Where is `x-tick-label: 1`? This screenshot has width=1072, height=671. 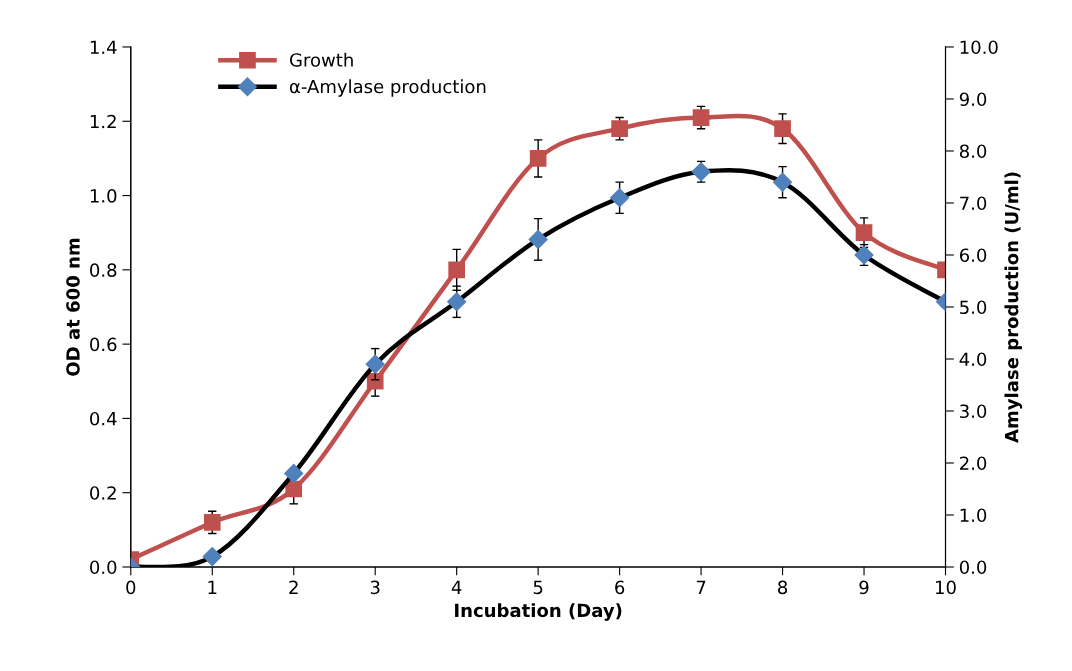 x-tick-label: 1 is located at coordinates (212, 587).